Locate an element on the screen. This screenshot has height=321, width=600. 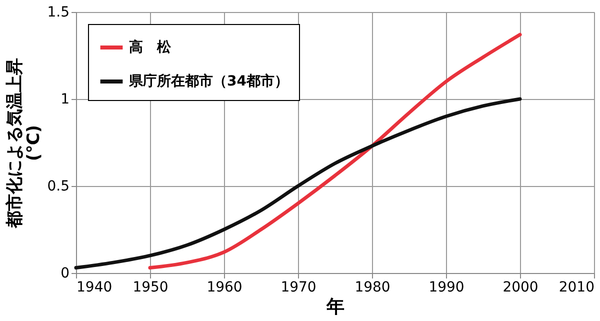
x-tick-label: 1970 is located at coordinates (298, 288).